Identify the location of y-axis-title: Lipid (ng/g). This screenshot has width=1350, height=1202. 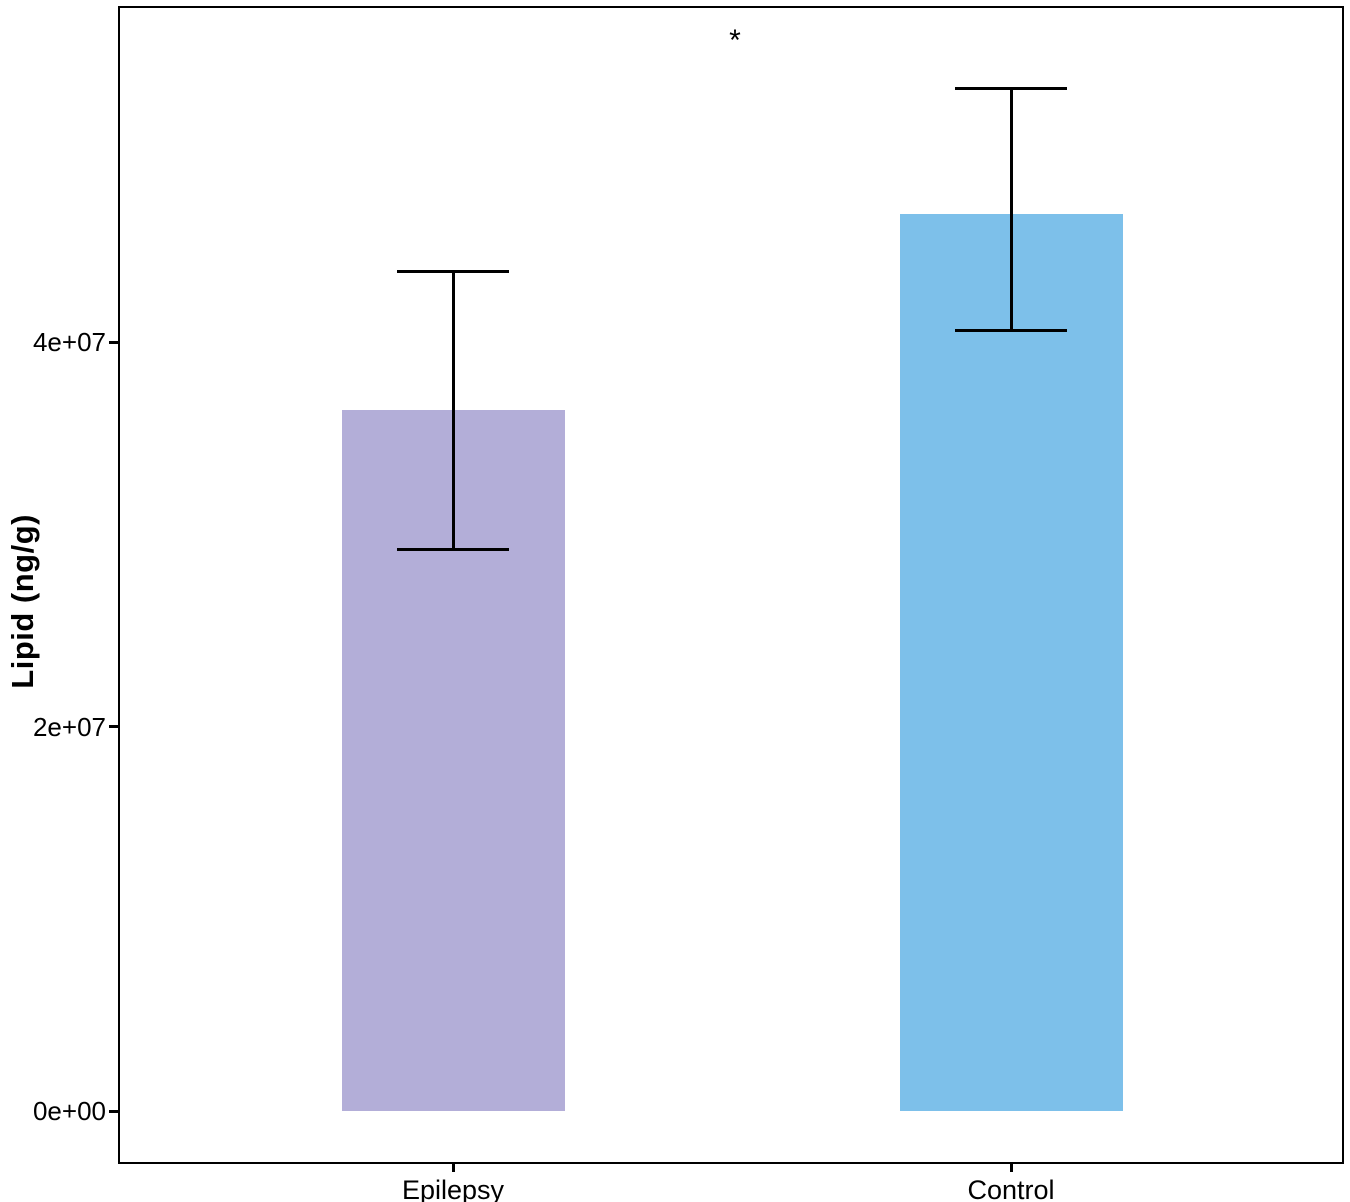
(23, 601).